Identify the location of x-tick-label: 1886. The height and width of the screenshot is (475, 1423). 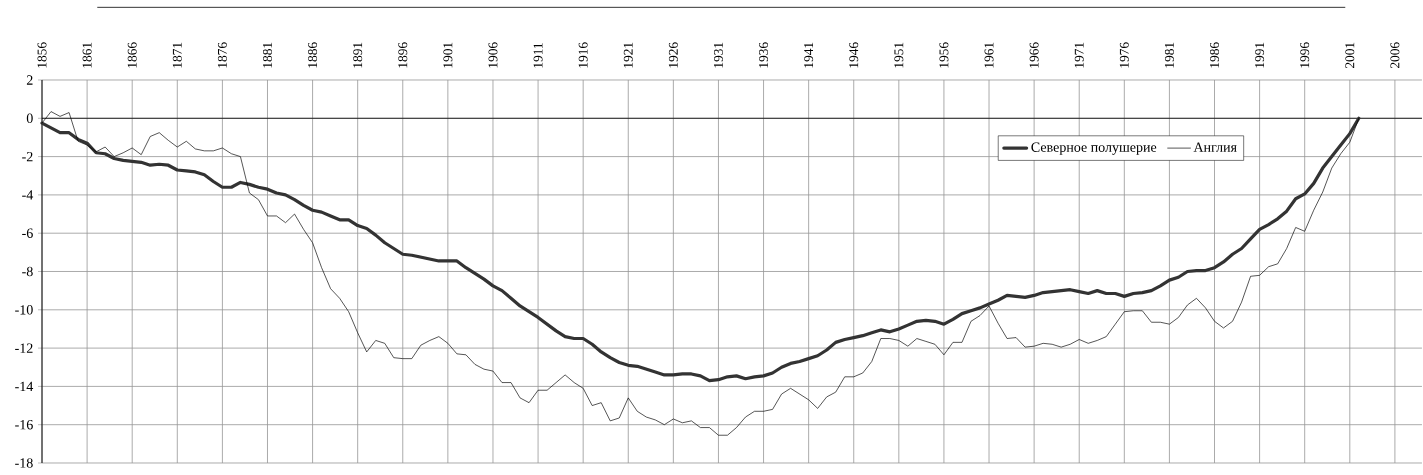
(313, 55).